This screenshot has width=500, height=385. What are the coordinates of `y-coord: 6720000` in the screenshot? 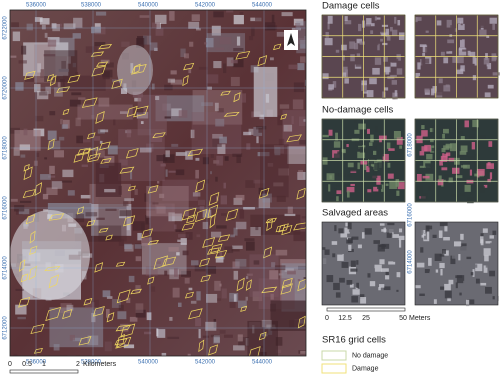 It's located at (6, 88).